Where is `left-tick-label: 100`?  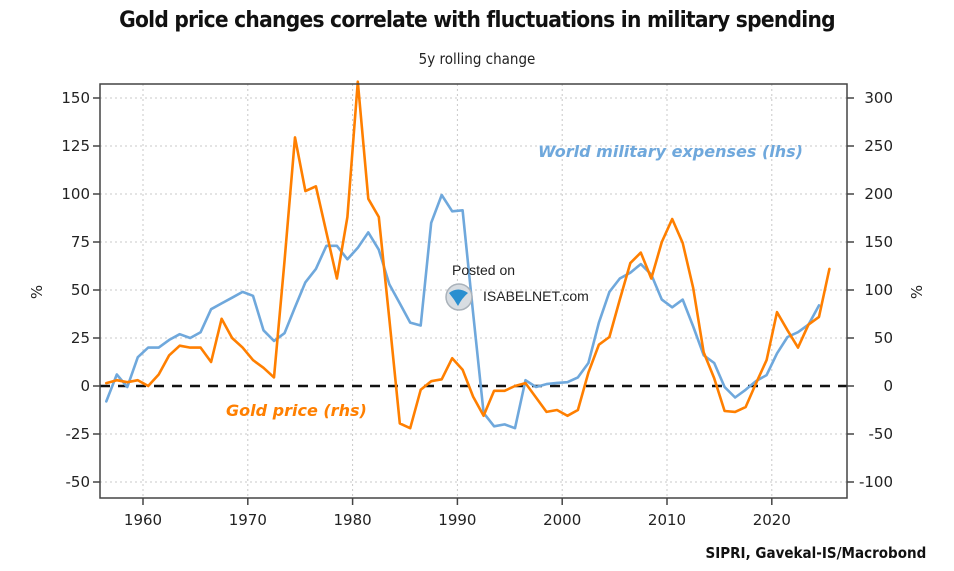
left-tick-label: 100 is located at coordinates (75, 194).